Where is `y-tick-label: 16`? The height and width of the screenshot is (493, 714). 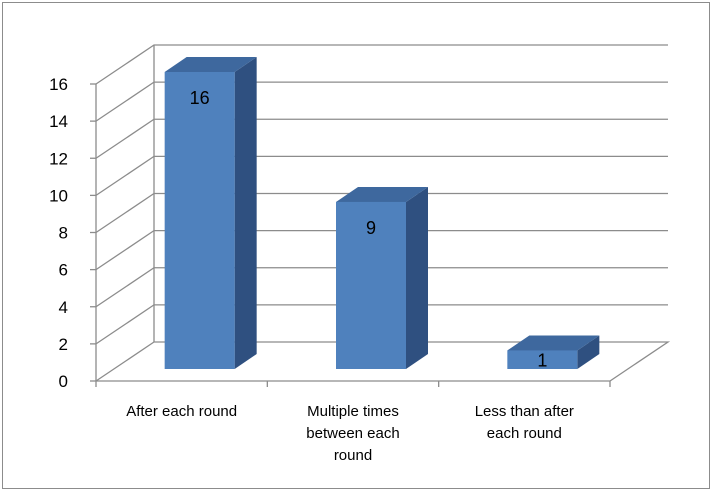
y-tick-label: 16 is located at coordinates (58, 84).